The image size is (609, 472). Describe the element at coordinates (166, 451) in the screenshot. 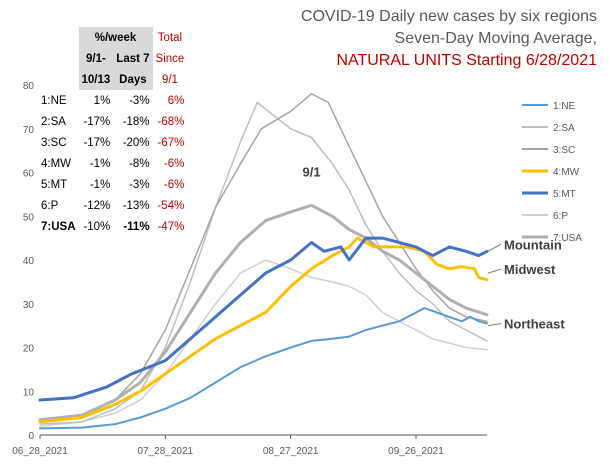

I see `x-tick-label: 07_28_2021` at that location.